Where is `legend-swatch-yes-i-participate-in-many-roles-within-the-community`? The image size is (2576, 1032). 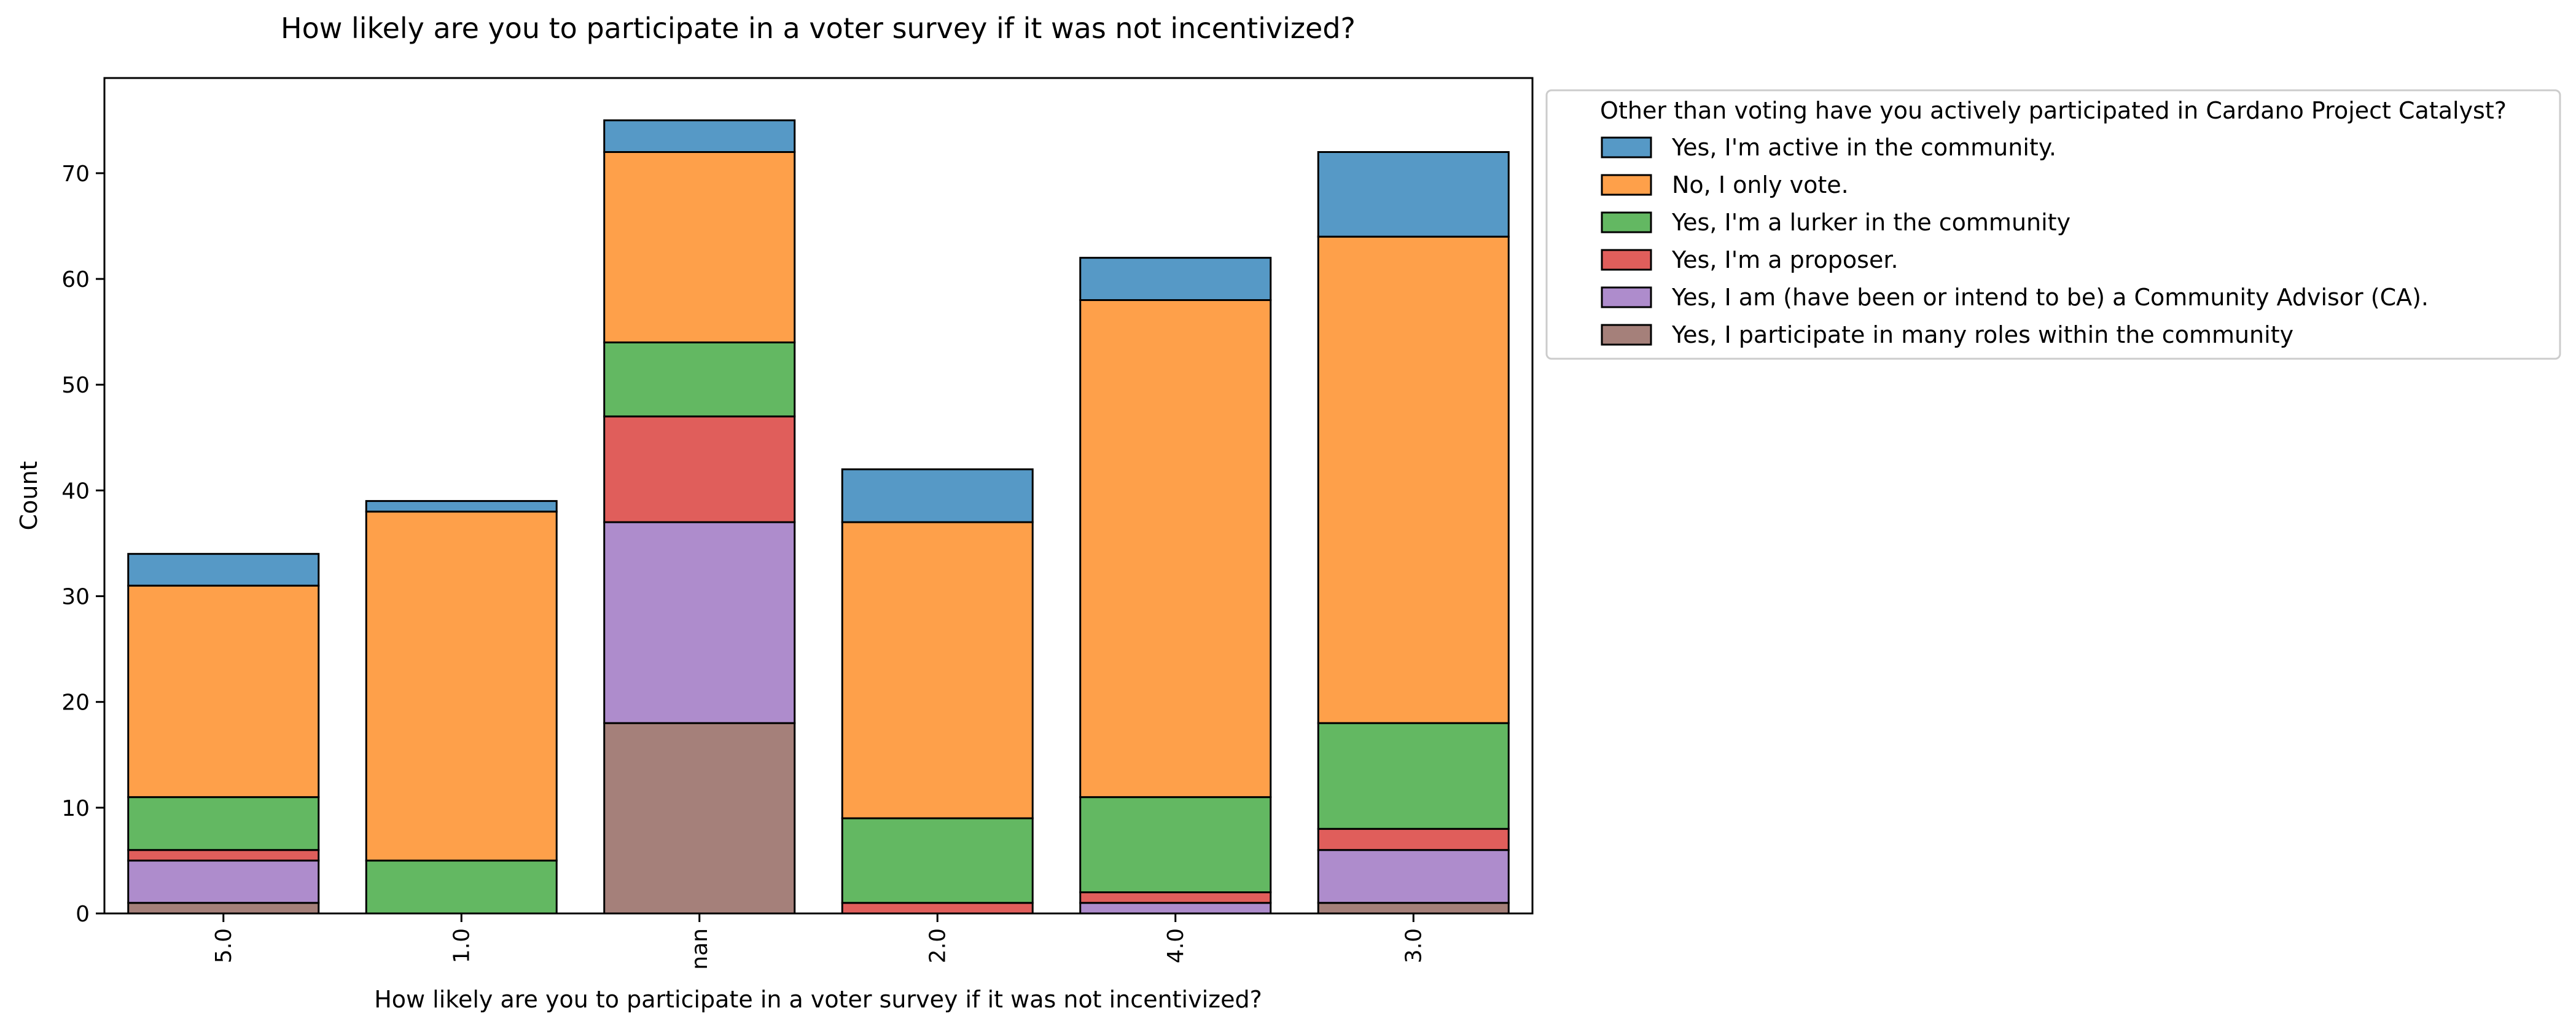 legend-swatch-yes-i-participate-in-many-roles-within-the-community is located at coordinates (1626, 335).